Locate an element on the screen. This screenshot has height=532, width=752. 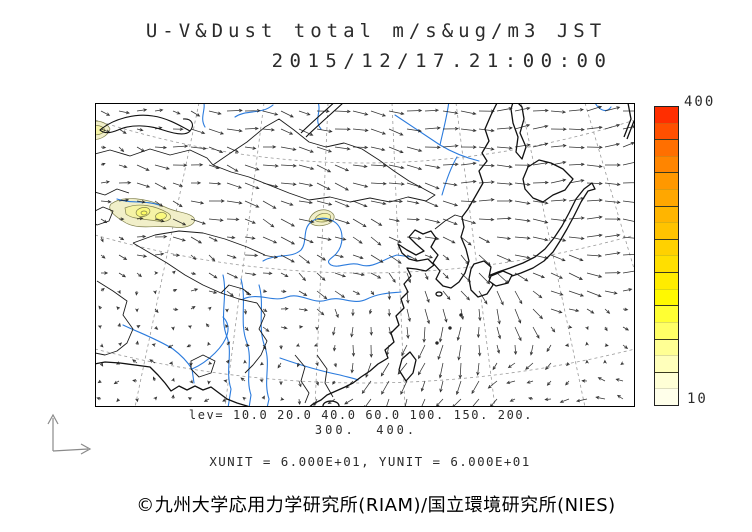
chart-title: U-V&Dust total m/s&ug/m3 JST is located at coordinates (376, 31).